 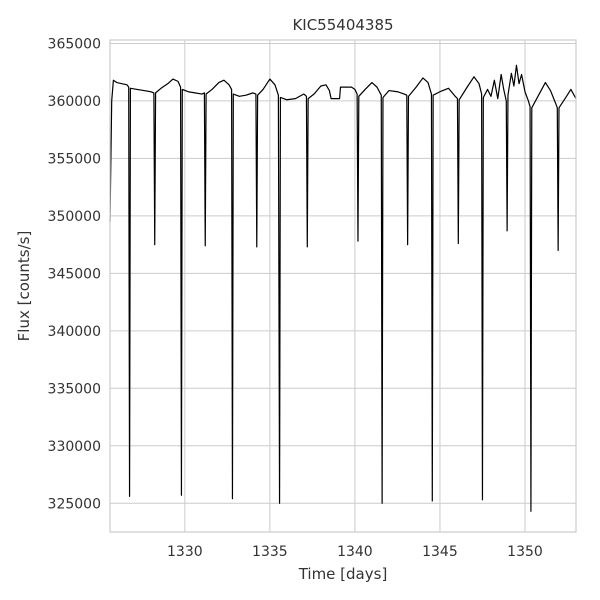 What do you see at coordinates (24, 286) in the screenshot?
I see `y-axis-label: Flux [counts/s]` at bounding box center [24, 286].